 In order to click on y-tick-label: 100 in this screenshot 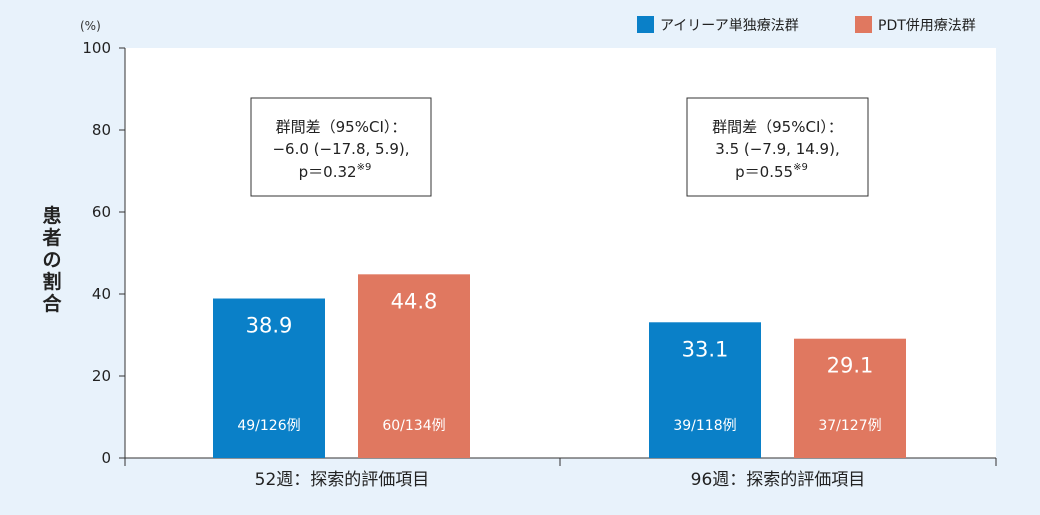, I will do `click(96, 48)`.